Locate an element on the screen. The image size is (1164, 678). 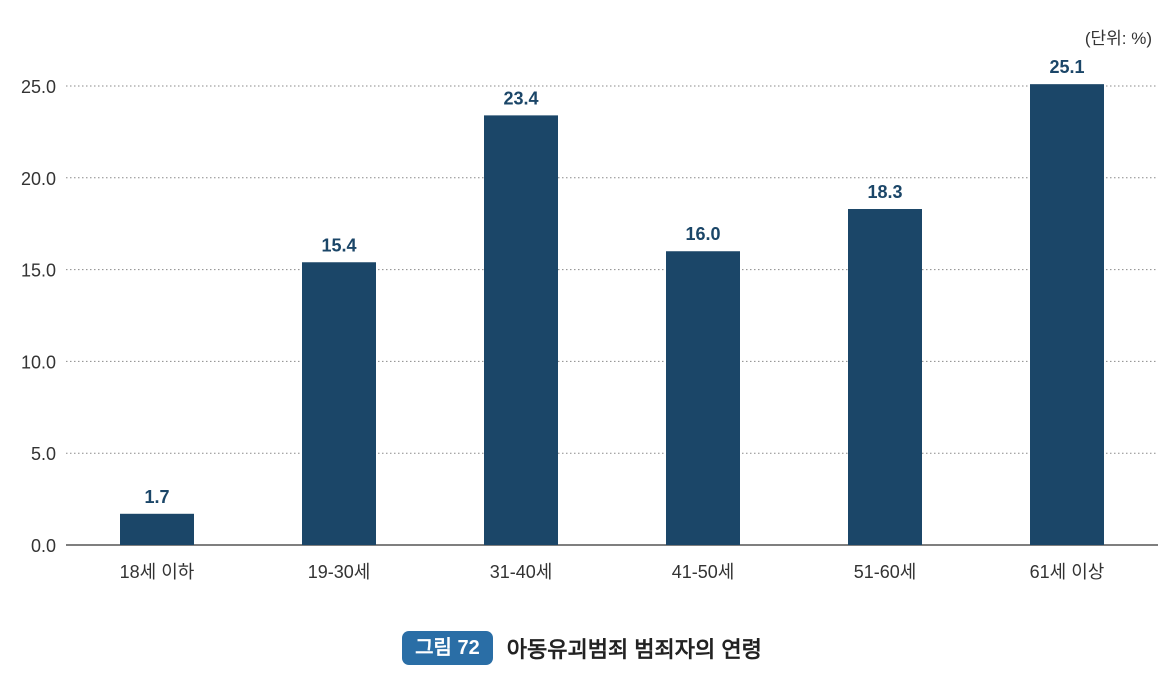
x-category-label: 61세 이상 is located at coordinates (1067, 572).